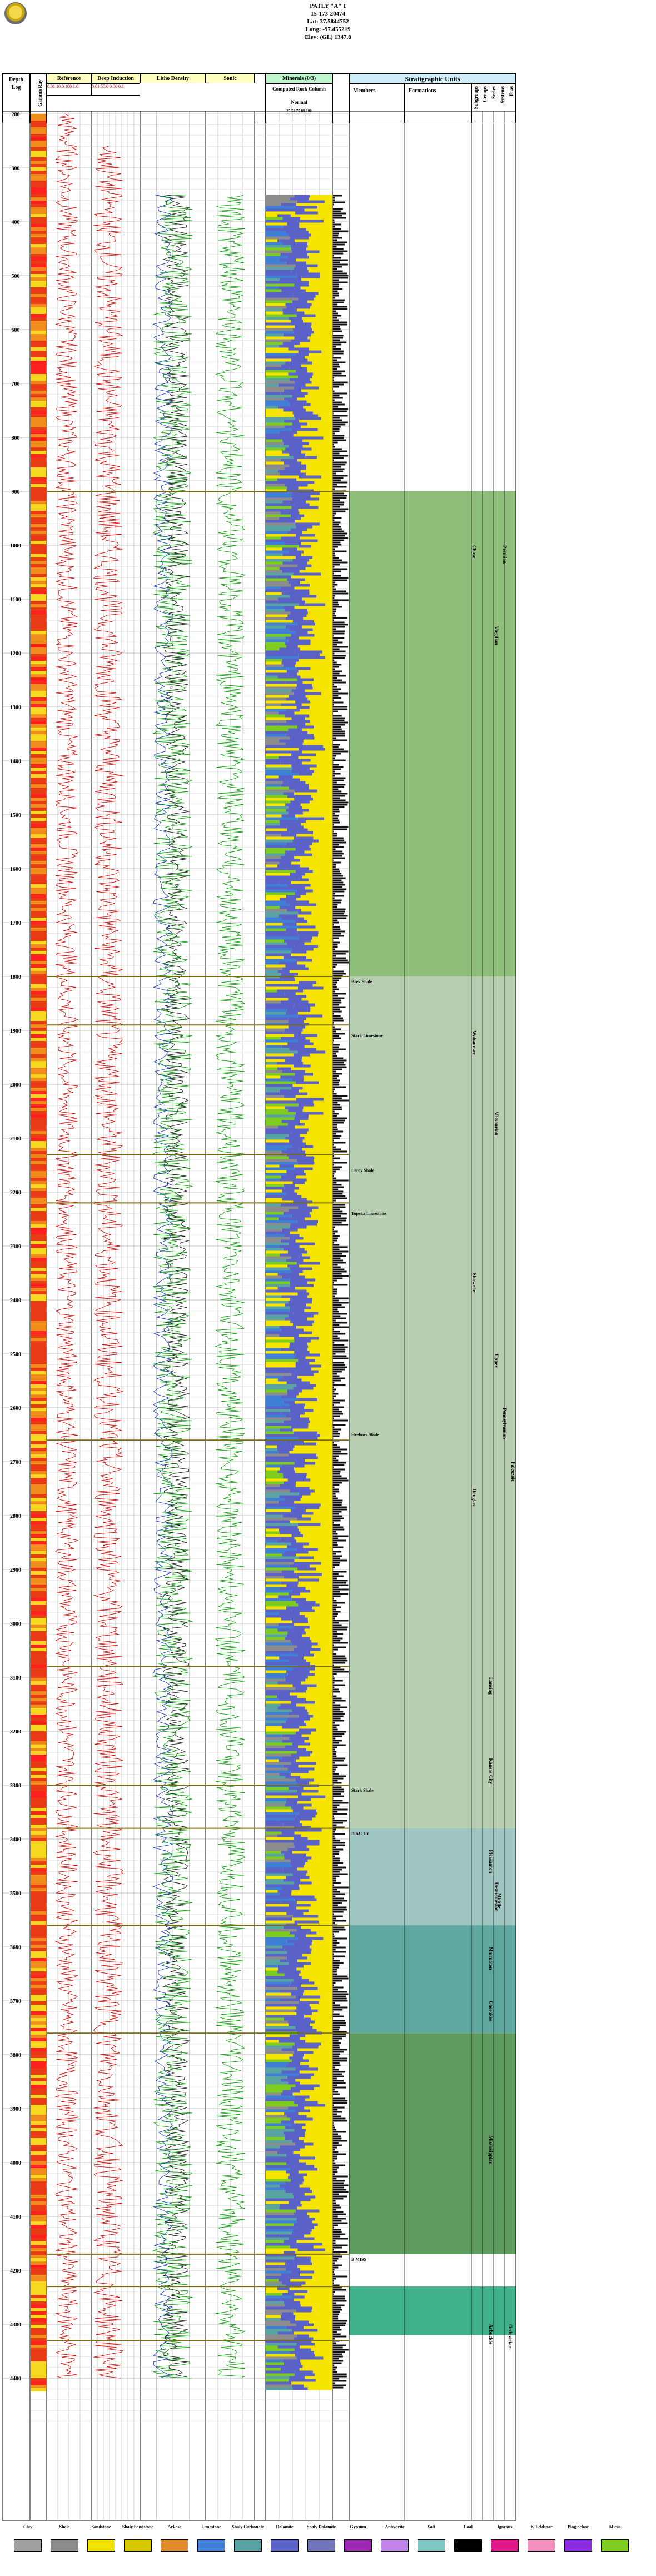 This screenshot has height=2576, width=656. What do you see at coordinates (491, 2150) in the screenshot?
I see `group-label: Mississippian` at bounding box center [491, 2150].